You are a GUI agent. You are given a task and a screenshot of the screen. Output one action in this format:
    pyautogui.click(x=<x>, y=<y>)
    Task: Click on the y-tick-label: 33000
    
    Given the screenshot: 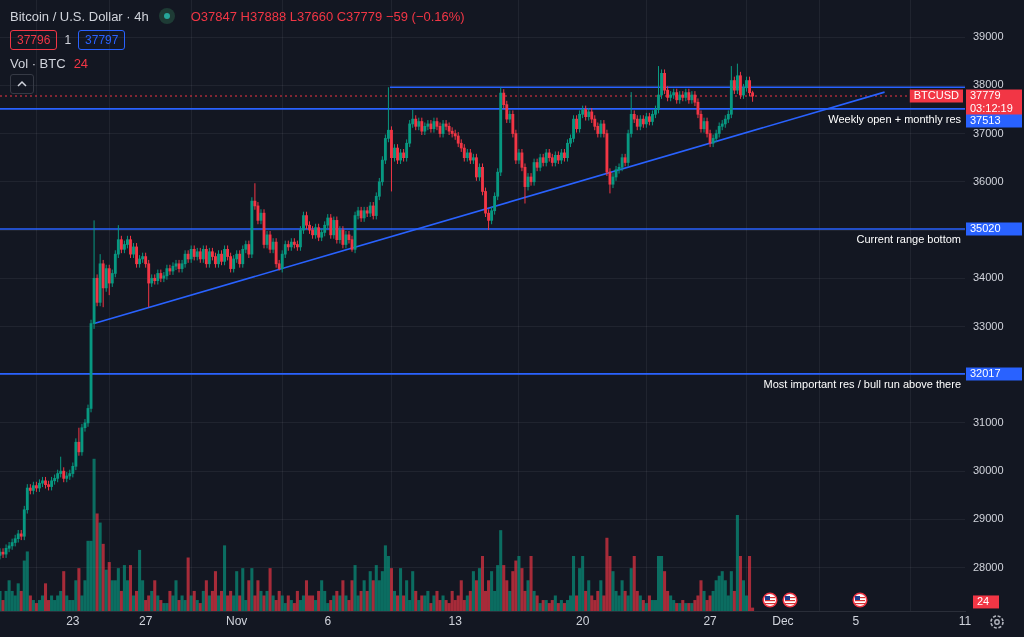 What is the action you would take?
    pyautogui.click(x=988, y=325)
    